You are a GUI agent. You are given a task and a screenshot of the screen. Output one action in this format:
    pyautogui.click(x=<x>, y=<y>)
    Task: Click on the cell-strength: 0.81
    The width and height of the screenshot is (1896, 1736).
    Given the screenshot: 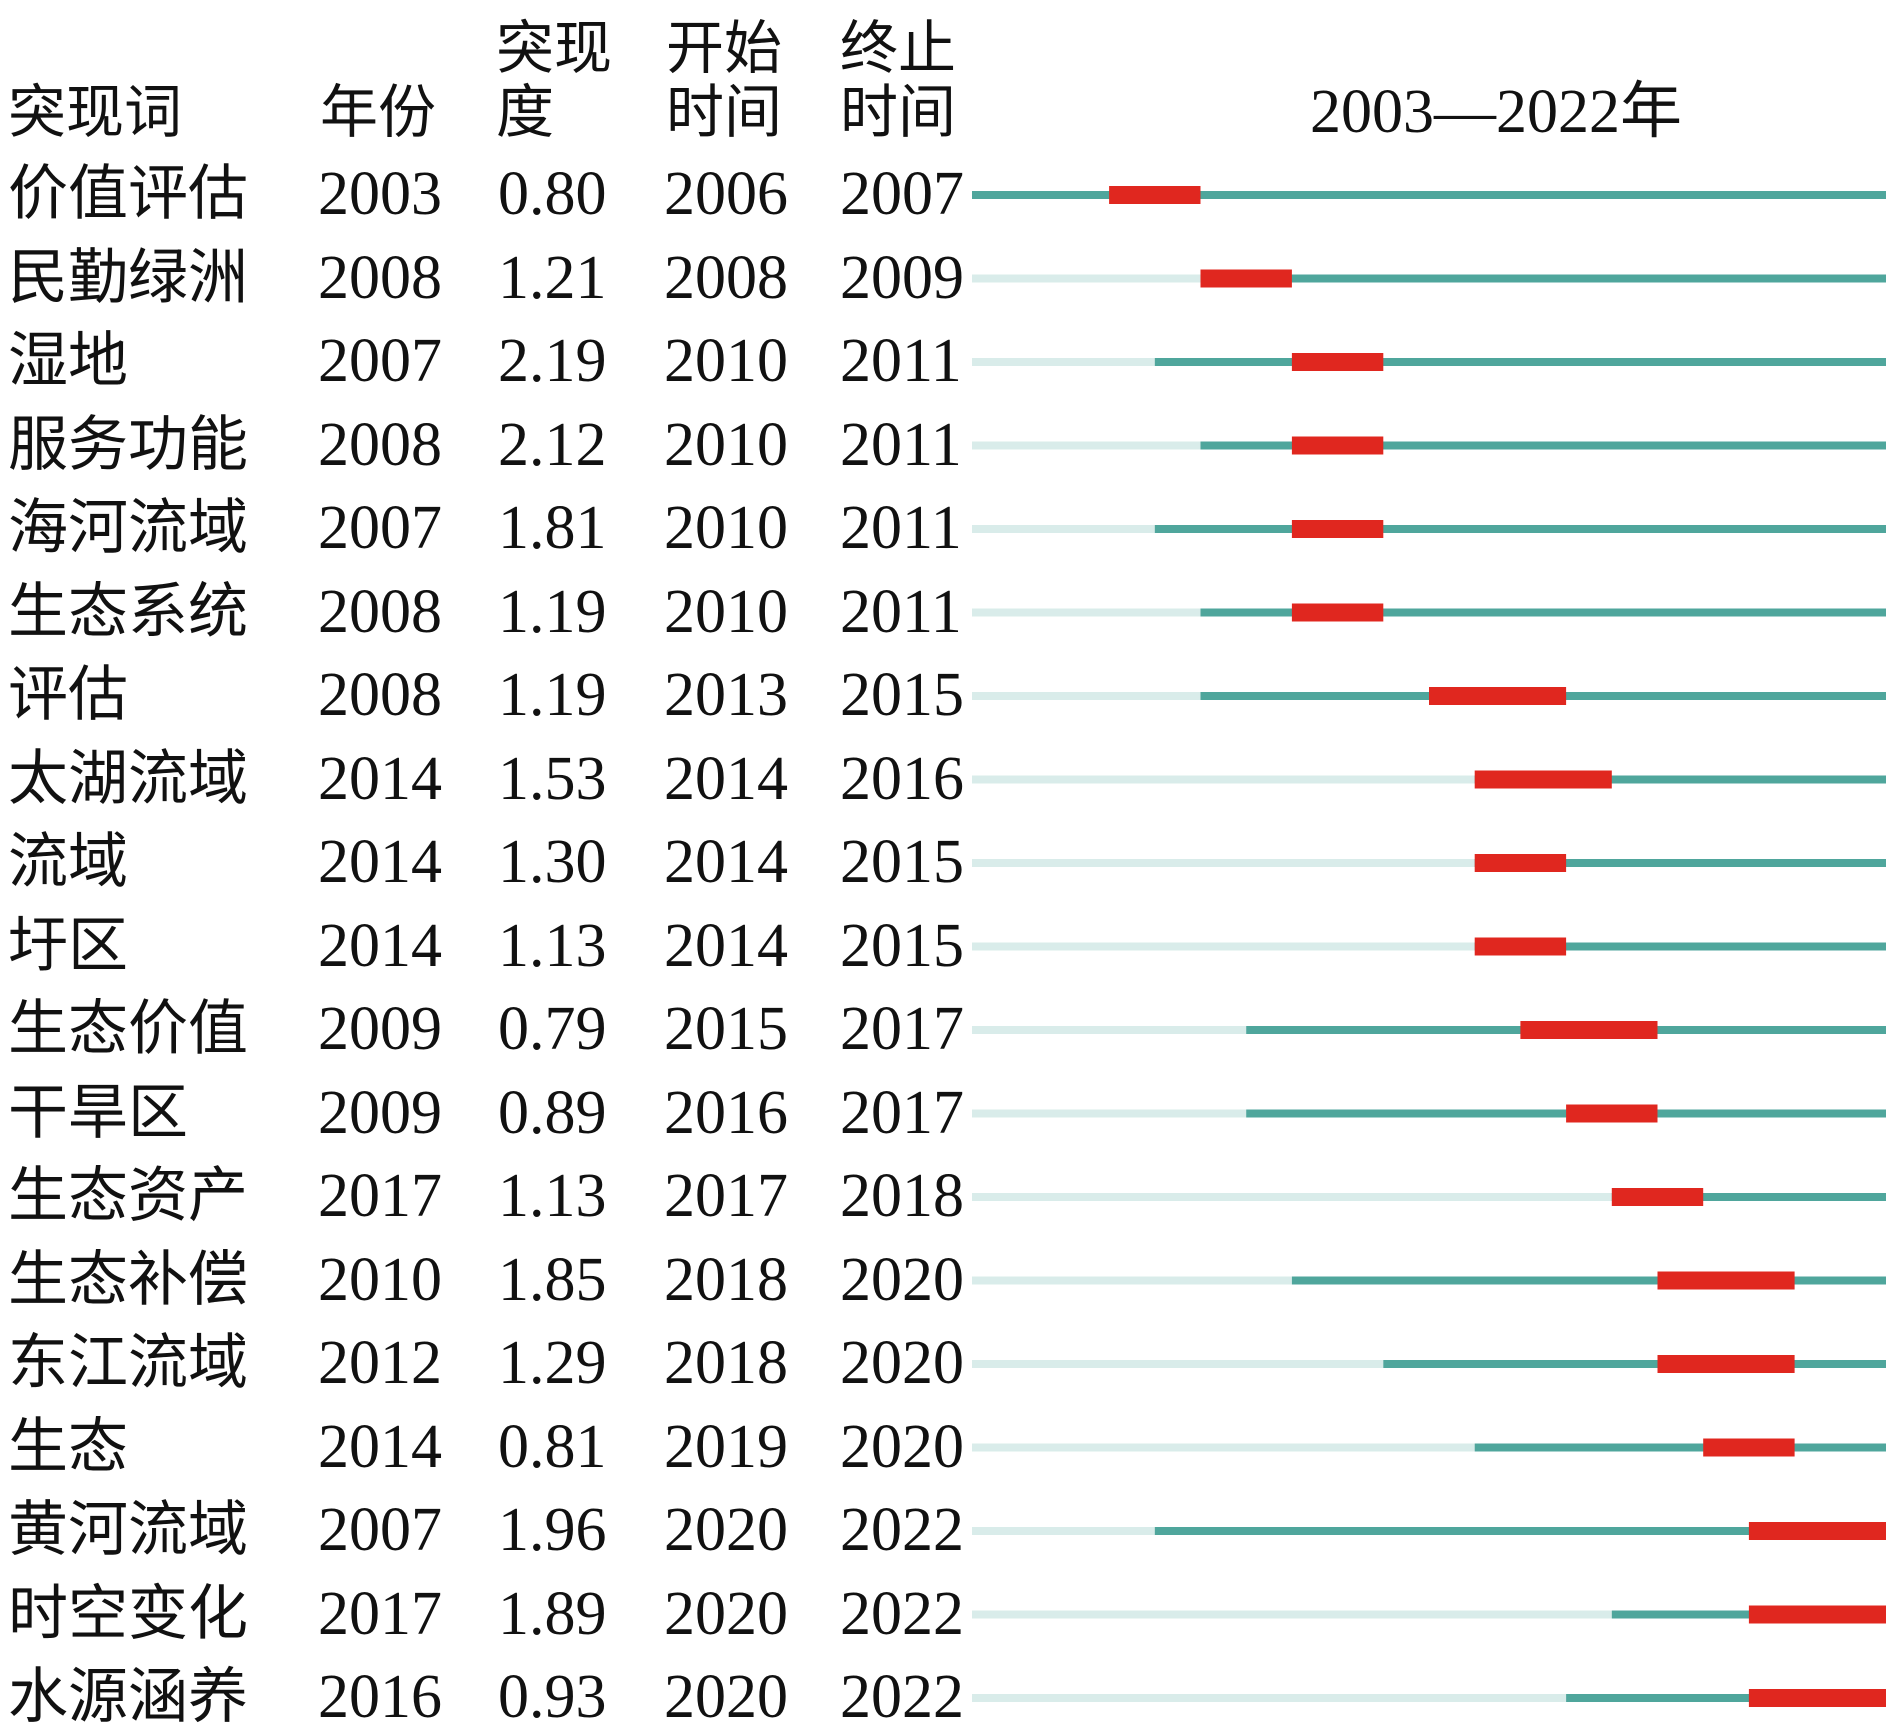 What is the action you would take?
    pyautogui.click(x=552, y=1446)
    